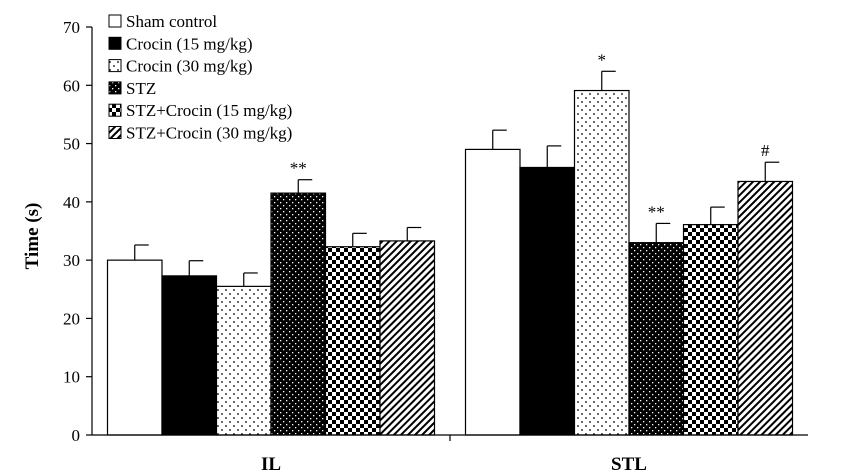 Image resolution: width=841 pixels, height=476 pixels. Describe the element at coordinates (271, 464) in the screenshot. I see `x-category-label: IL` at that location.